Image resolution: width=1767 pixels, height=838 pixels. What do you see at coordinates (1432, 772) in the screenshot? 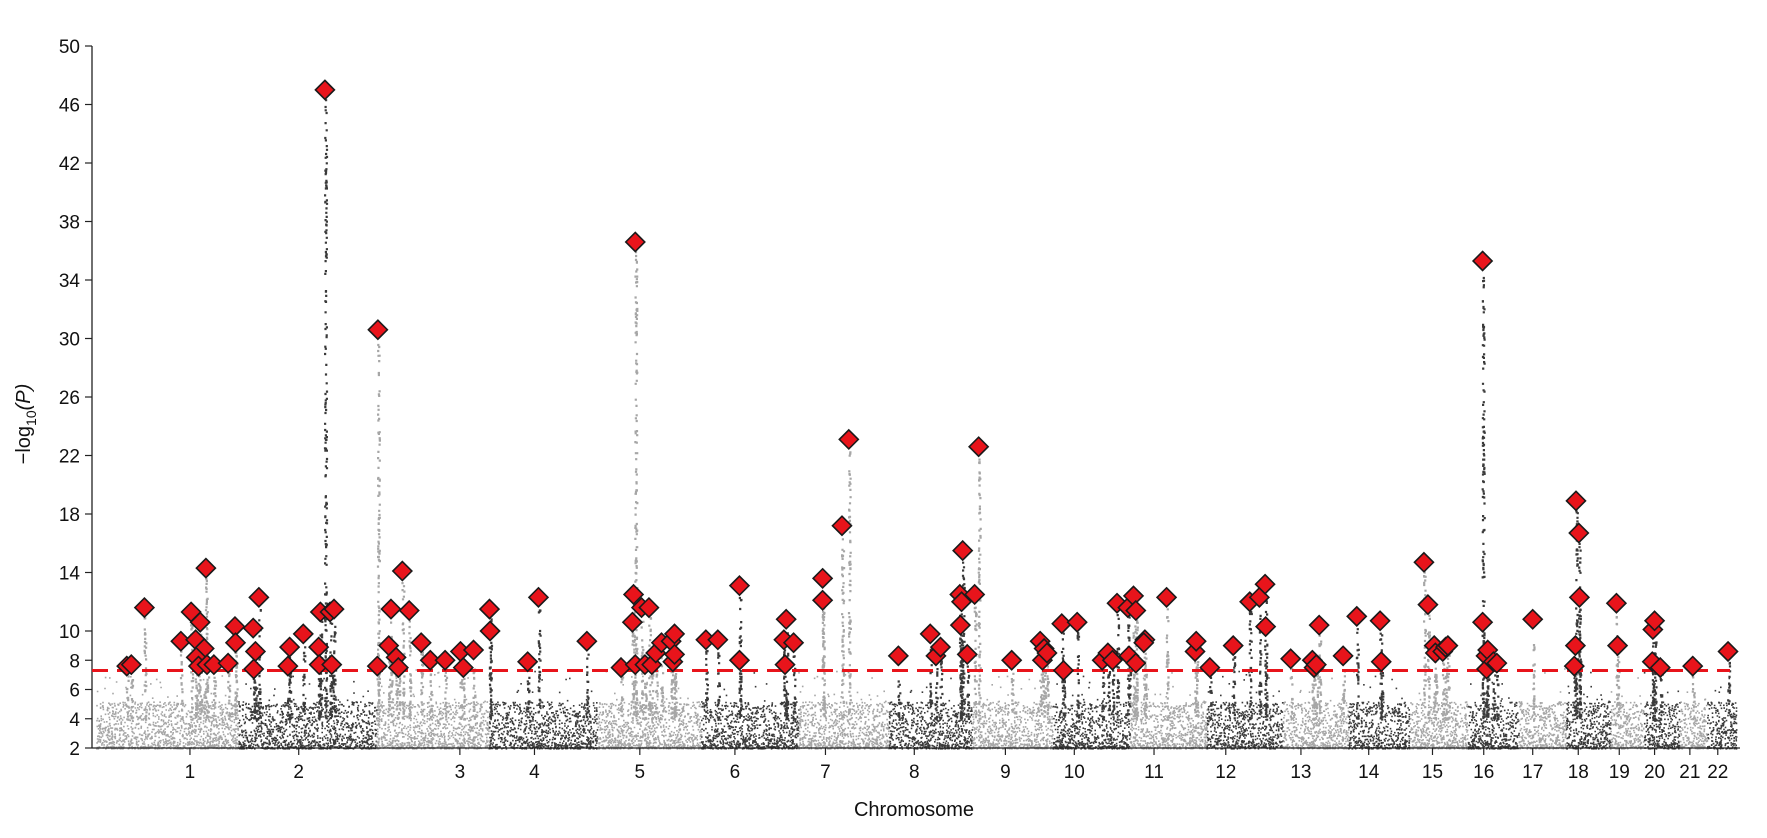
I see `x-tick-label: 15` at bounding box center [1432, 772].